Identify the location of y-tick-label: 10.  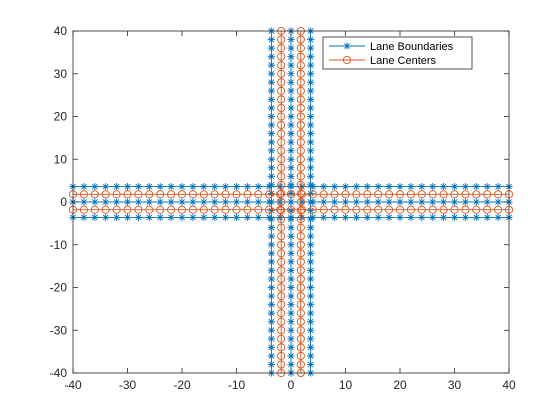
(61, 159).